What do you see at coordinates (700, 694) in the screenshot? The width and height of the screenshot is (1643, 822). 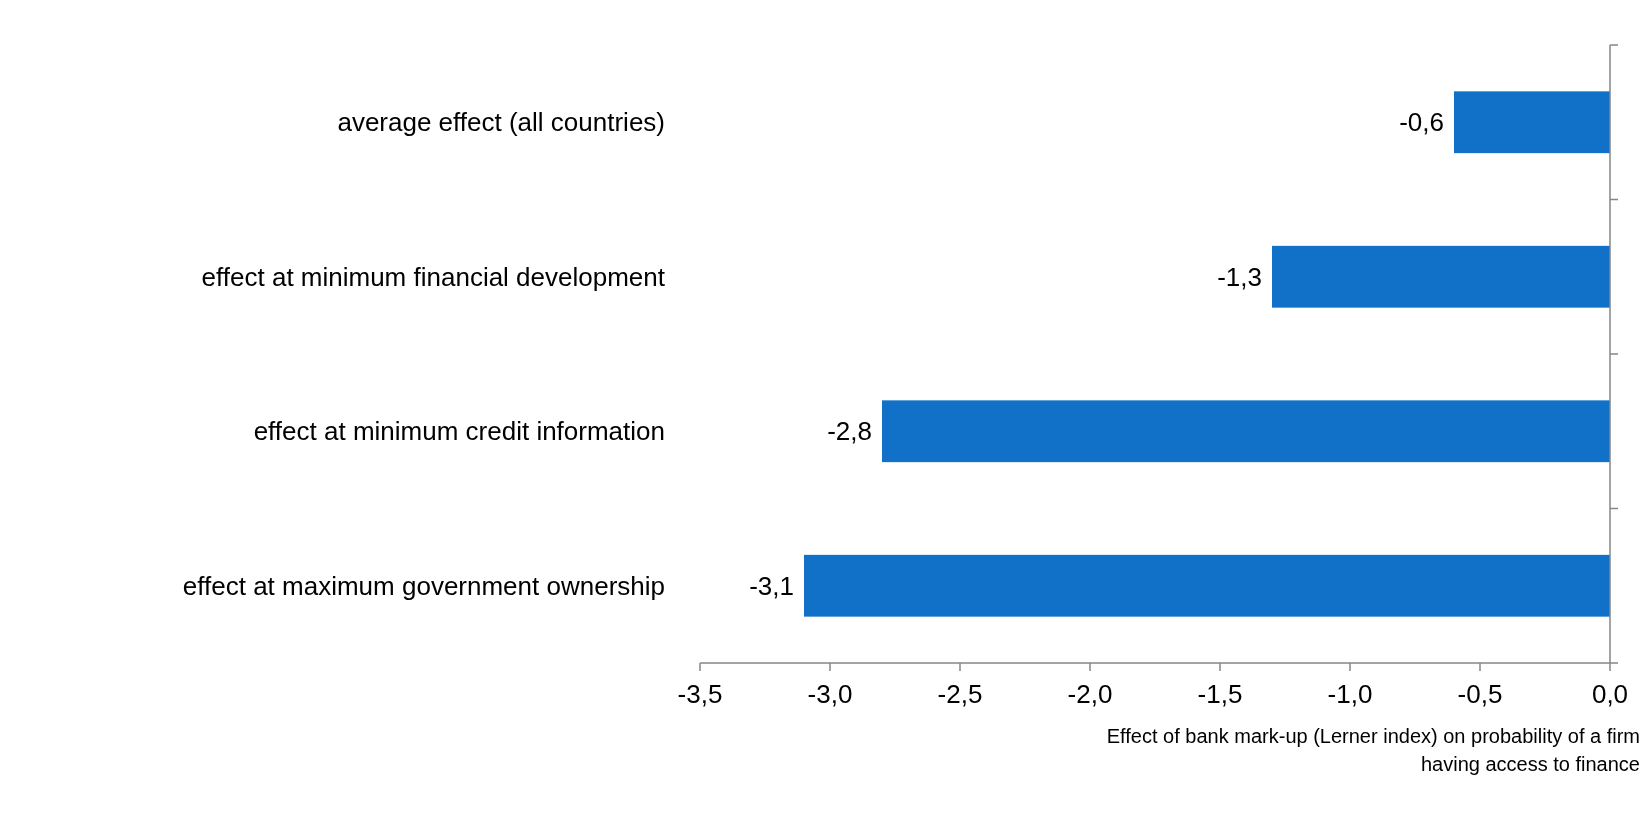 I see `x-tick-label: -3,5` at bounding box center [700, 694].